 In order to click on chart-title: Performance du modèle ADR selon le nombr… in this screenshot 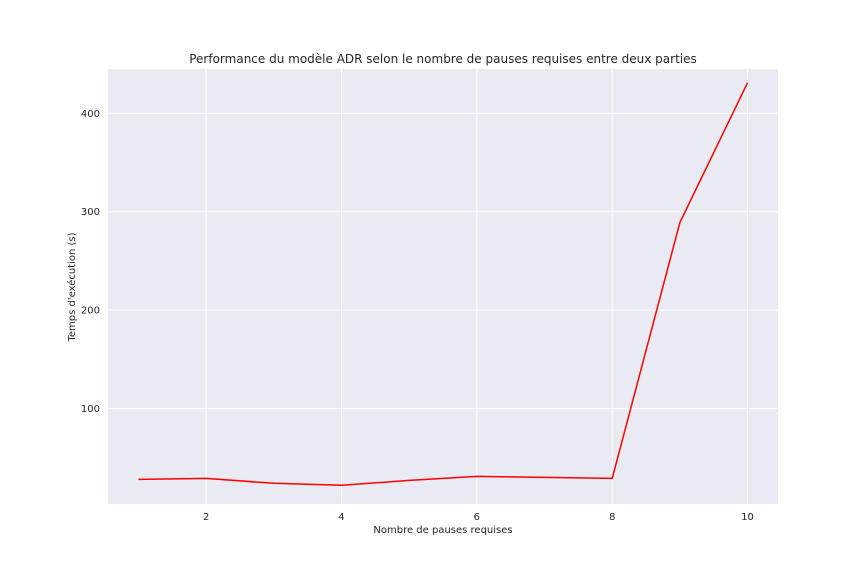, I will do `click(443, 59)`.